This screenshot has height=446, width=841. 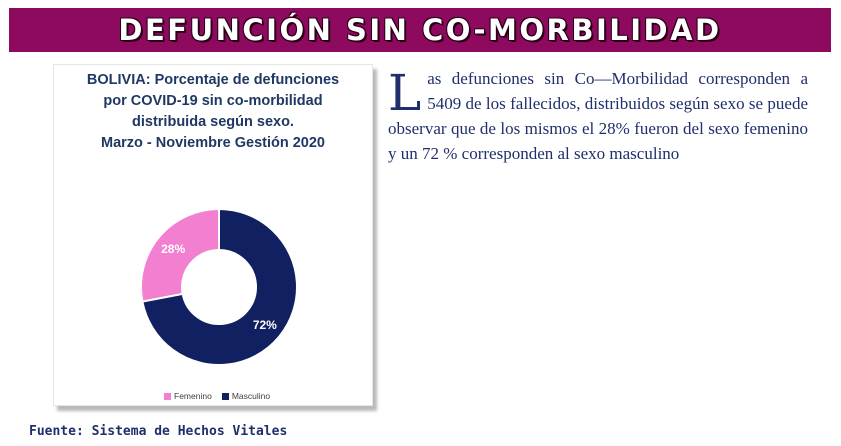 What do you see at coordinates (167, 396) in the screenshot?
I see `legend-swatch-femenino` at bounding box center [167, 396].